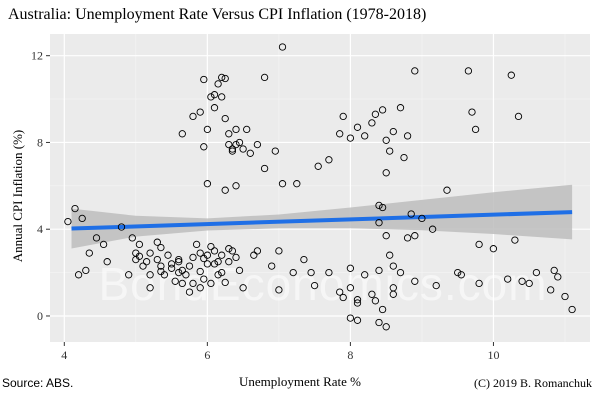 The height and width of the screenshot is (400, 600). What do you see at coordinates (40, 229) in the screenshot?
I see `y-tick-label: 4` at bounding box center [40, 229].